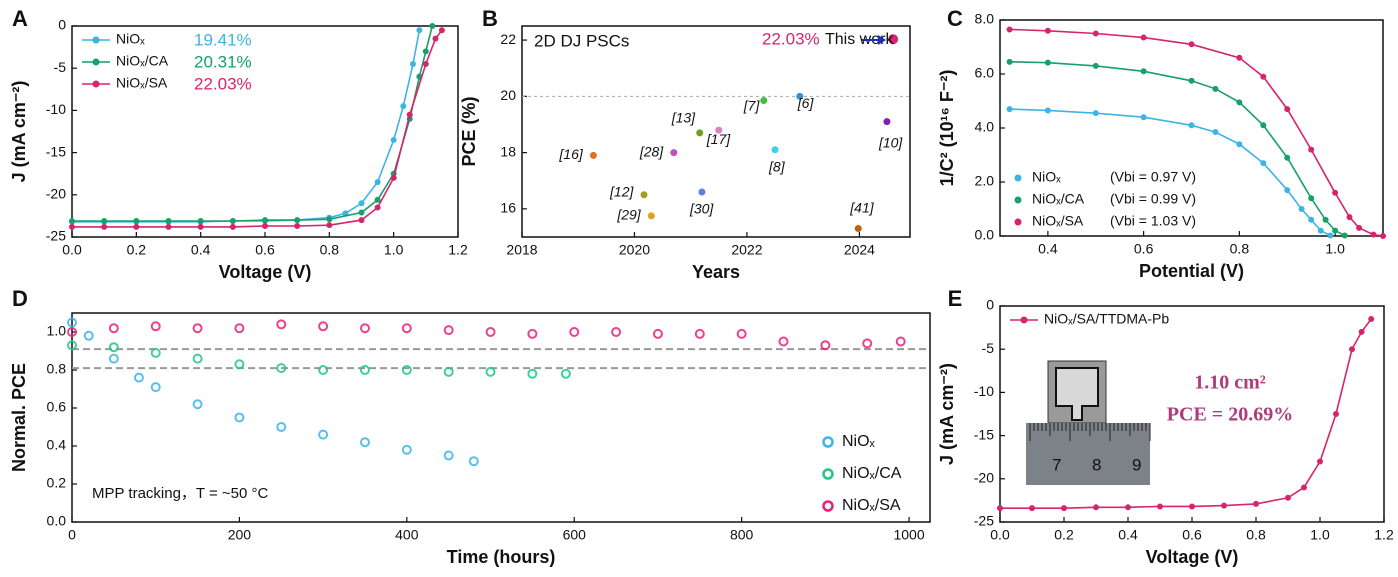 The image size is (1398, 577). I want to click on point-label: [12], so click(621, 192).